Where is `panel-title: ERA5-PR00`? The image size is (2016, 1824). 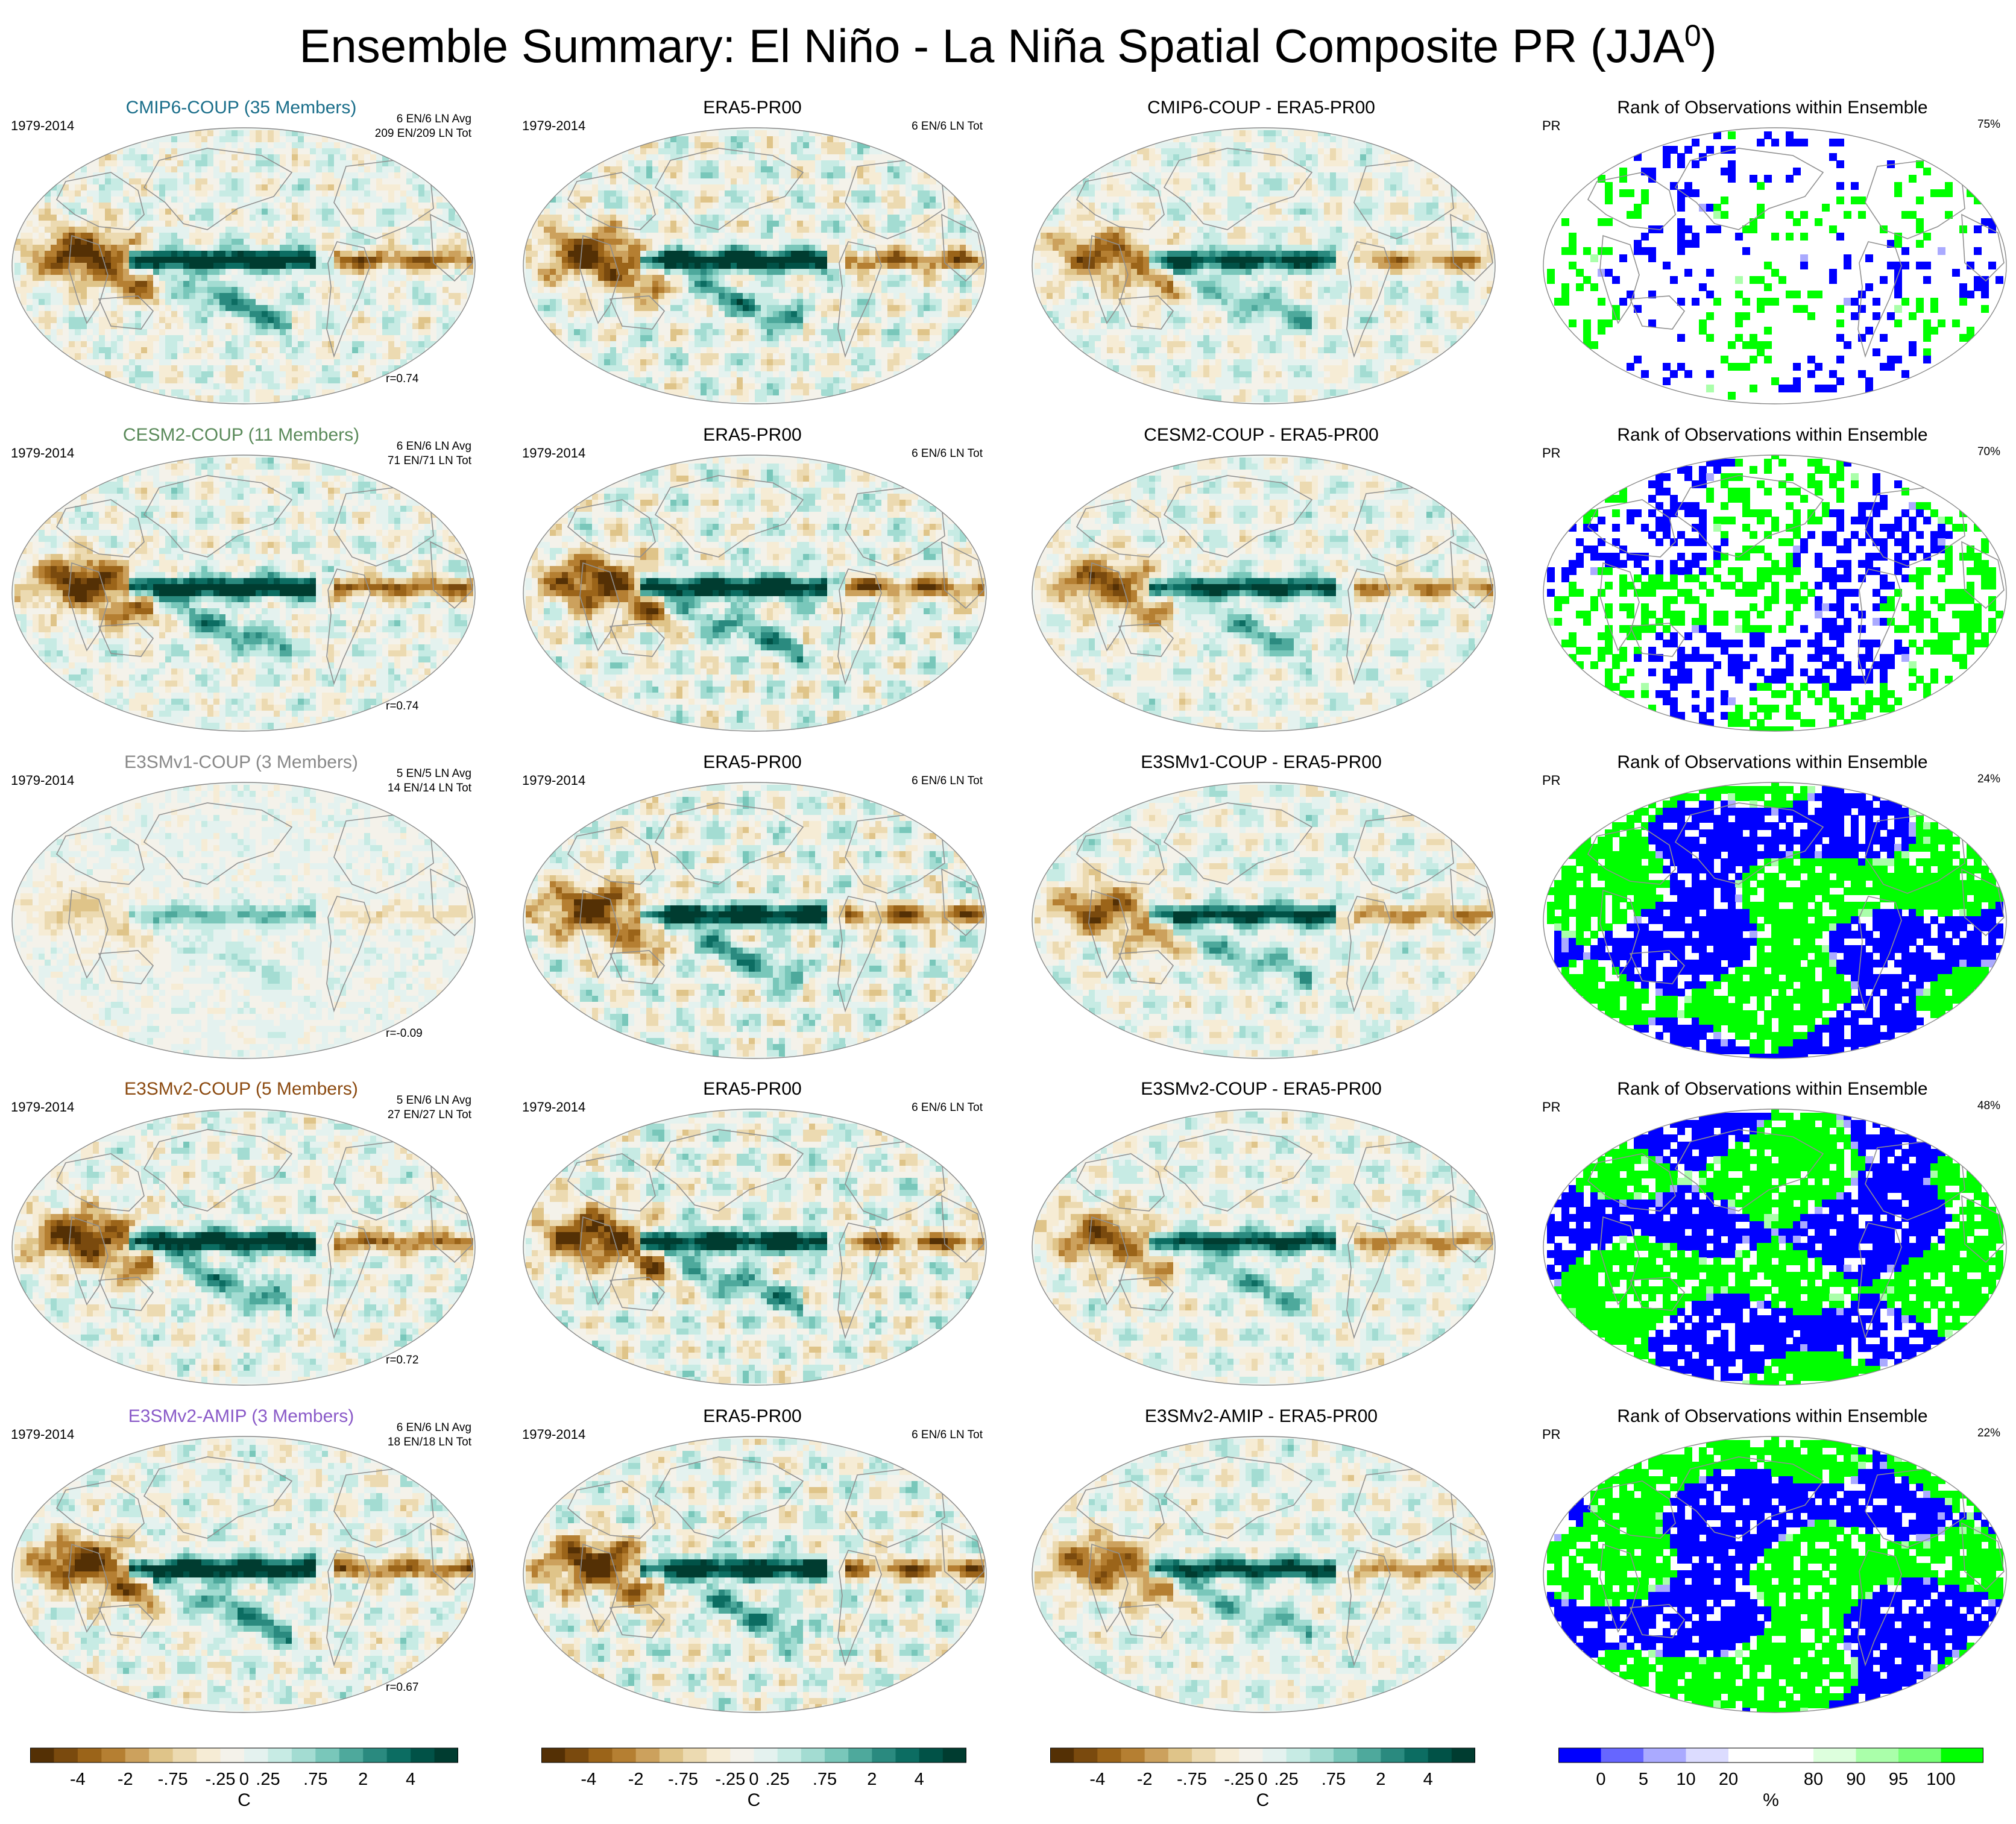
panel-title: ERA5-PR00 is located at coordinates (753, 108).